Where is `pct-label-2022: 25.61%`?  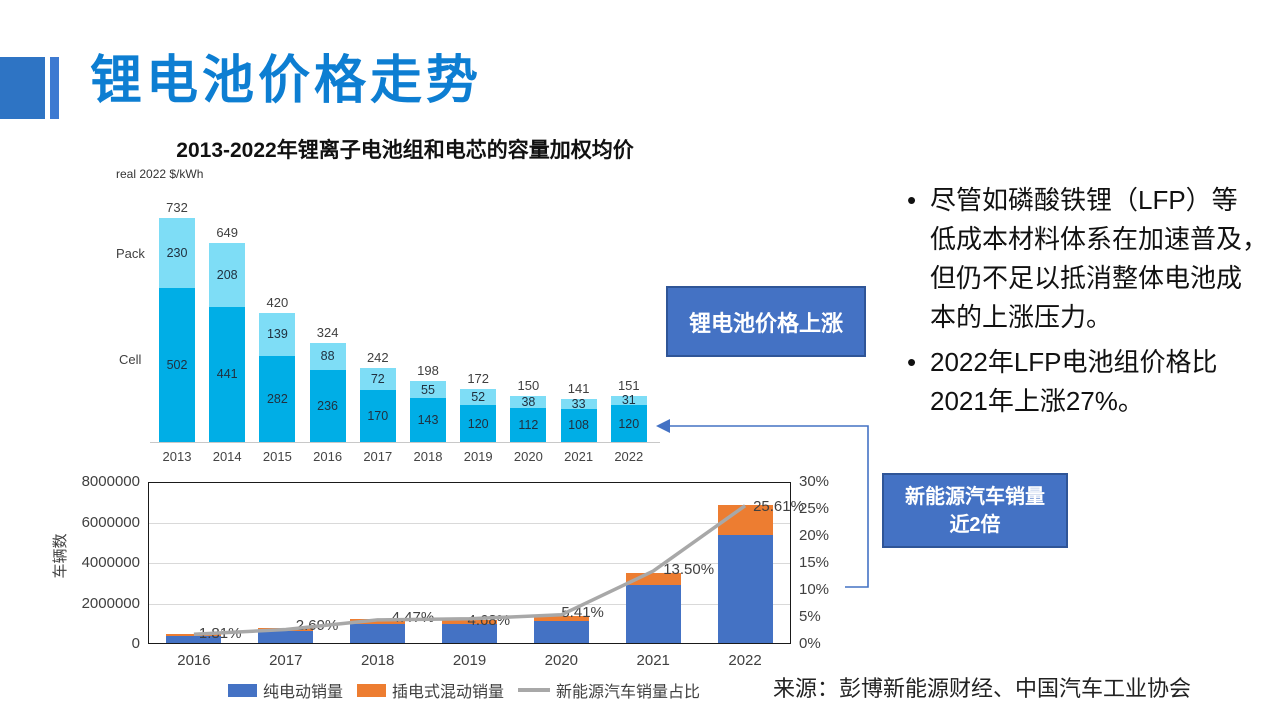 pct-label-2022: 25.61% is located at coordinates (778, 506).